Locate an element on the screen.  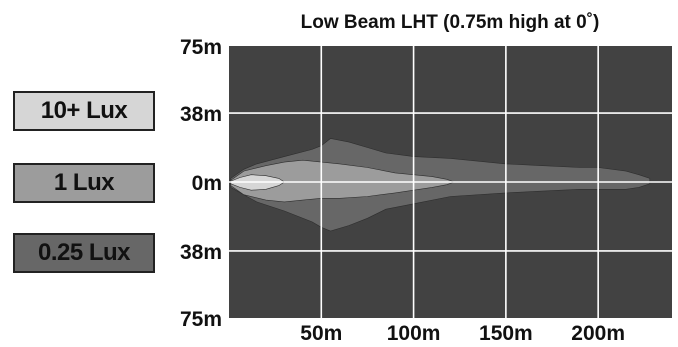
chart-title: Low Beam LHT (0.75m high at 0˚) is located at coordinates (450, 22).